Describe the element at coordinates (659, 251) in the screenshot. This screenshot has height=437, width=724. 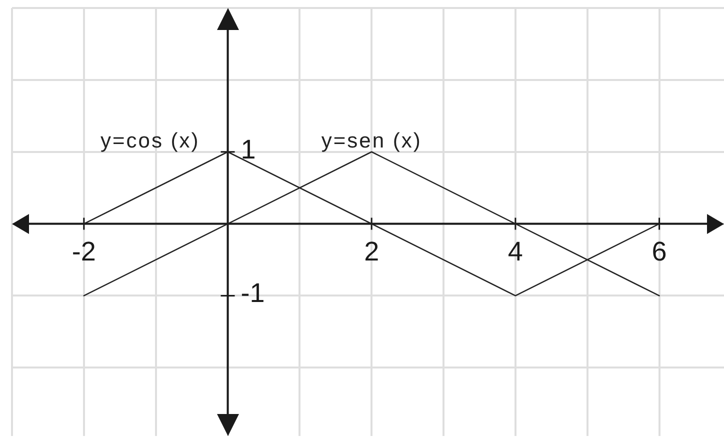
I see `x-tick-label: 6` at that location.